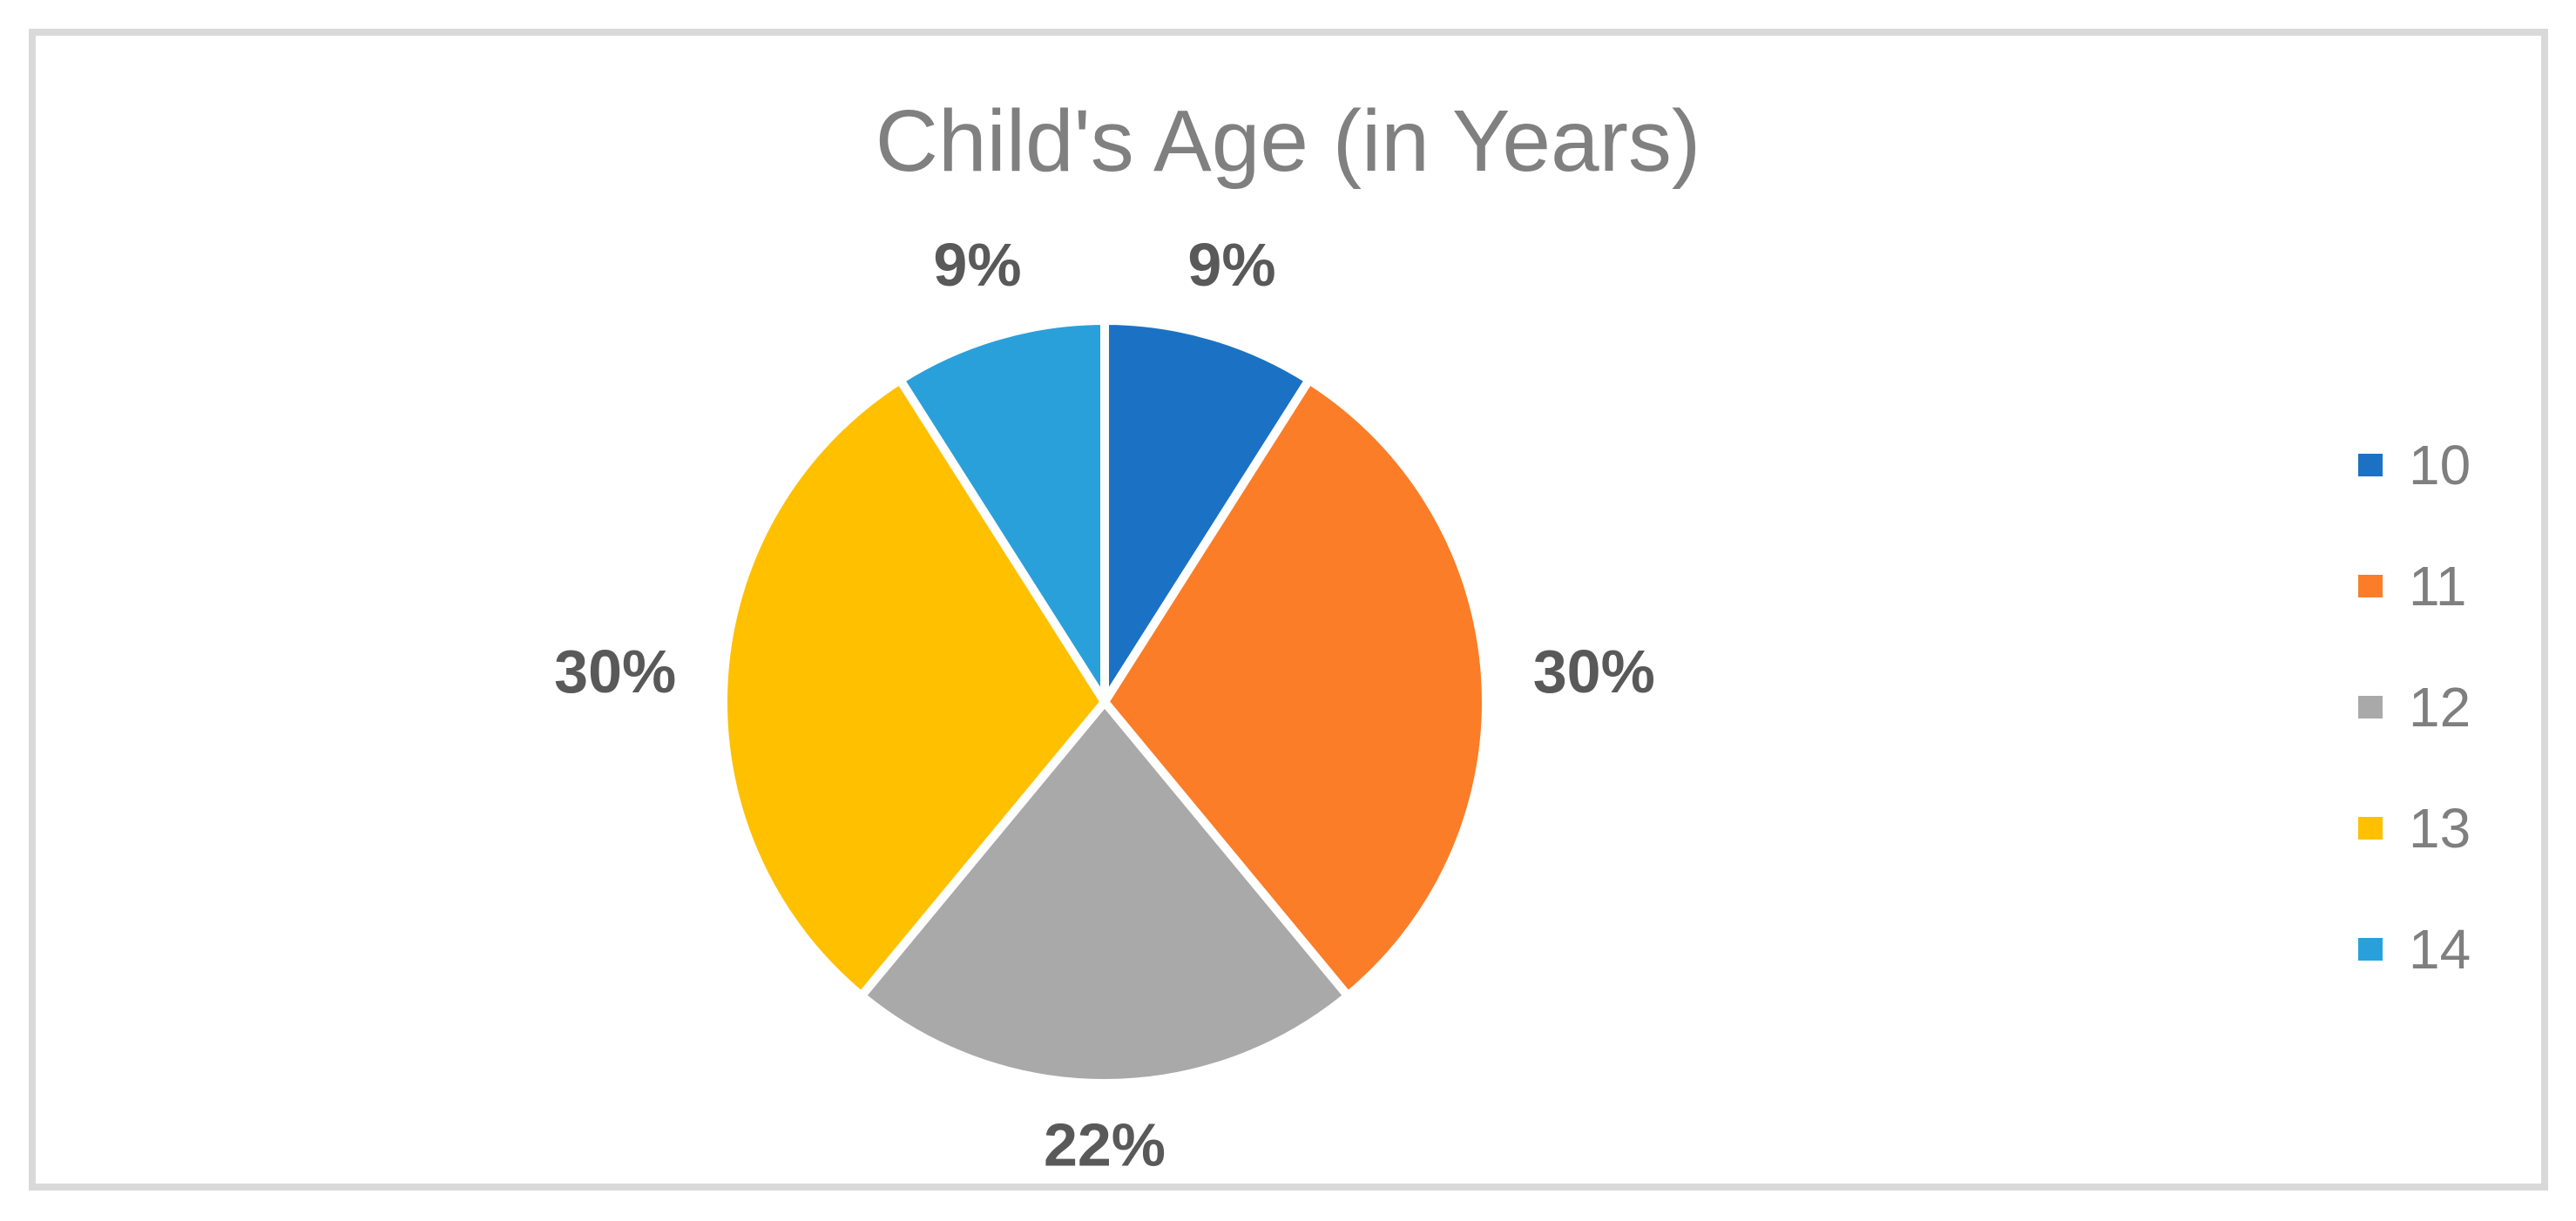 The height and width of the screenshot is (1221, 2576). What do you see at coordinates (2440, 949) in the screenshot?
I see `legend-label-14: 14` at bounding box center [2440, 949].